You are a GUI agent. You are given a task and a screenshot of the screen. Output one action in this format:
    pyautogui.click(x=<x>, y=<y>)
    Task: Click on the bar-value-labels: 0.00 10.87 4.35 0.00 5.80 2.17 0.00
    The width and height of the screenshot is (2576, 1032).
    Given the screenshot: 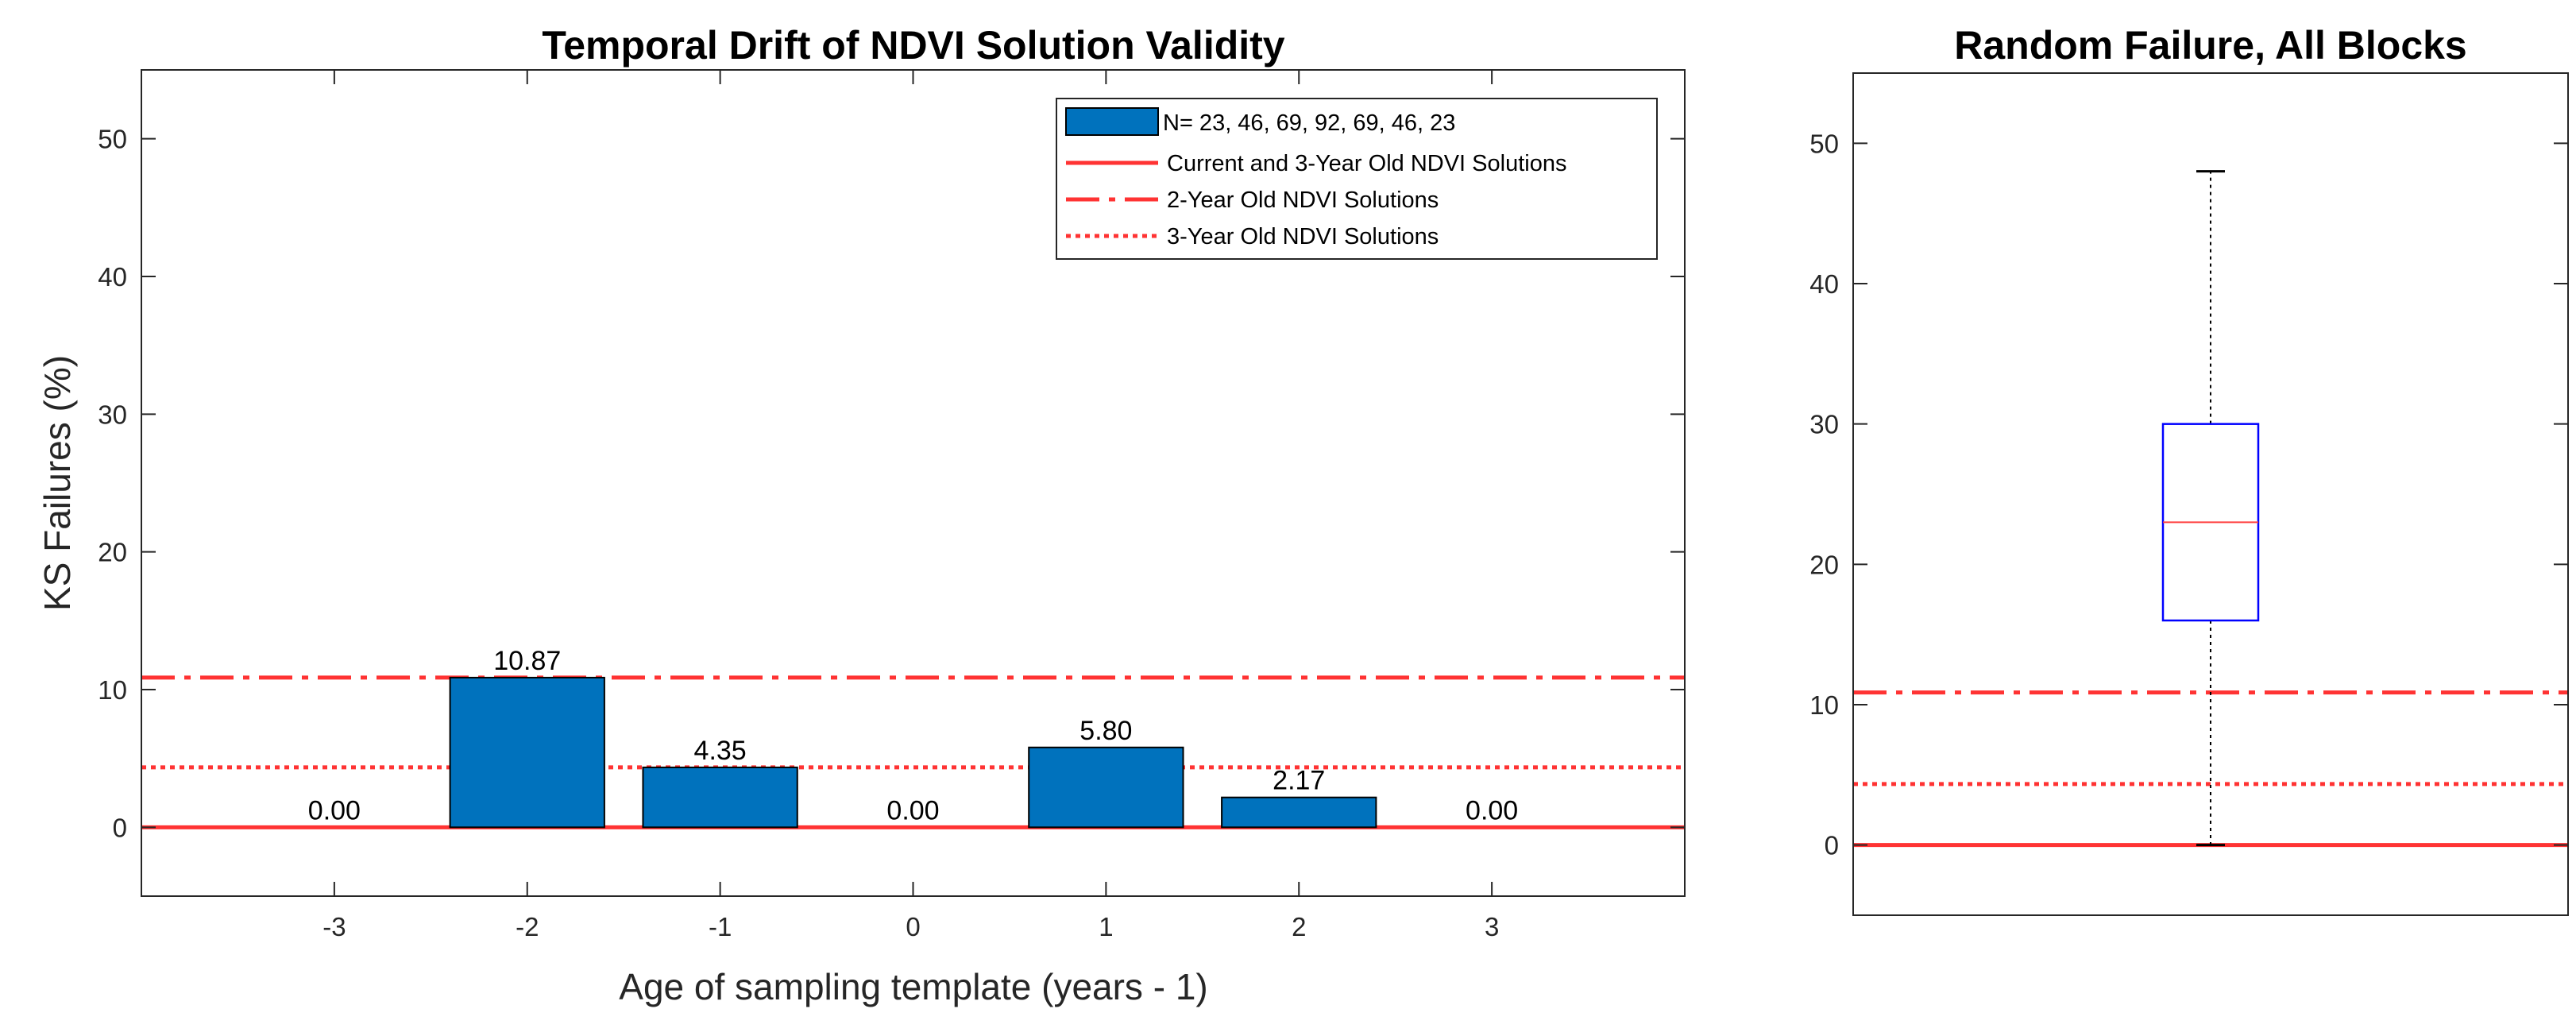 What is the action you would take?
    pyautogui.click(x=913, y=735)
    